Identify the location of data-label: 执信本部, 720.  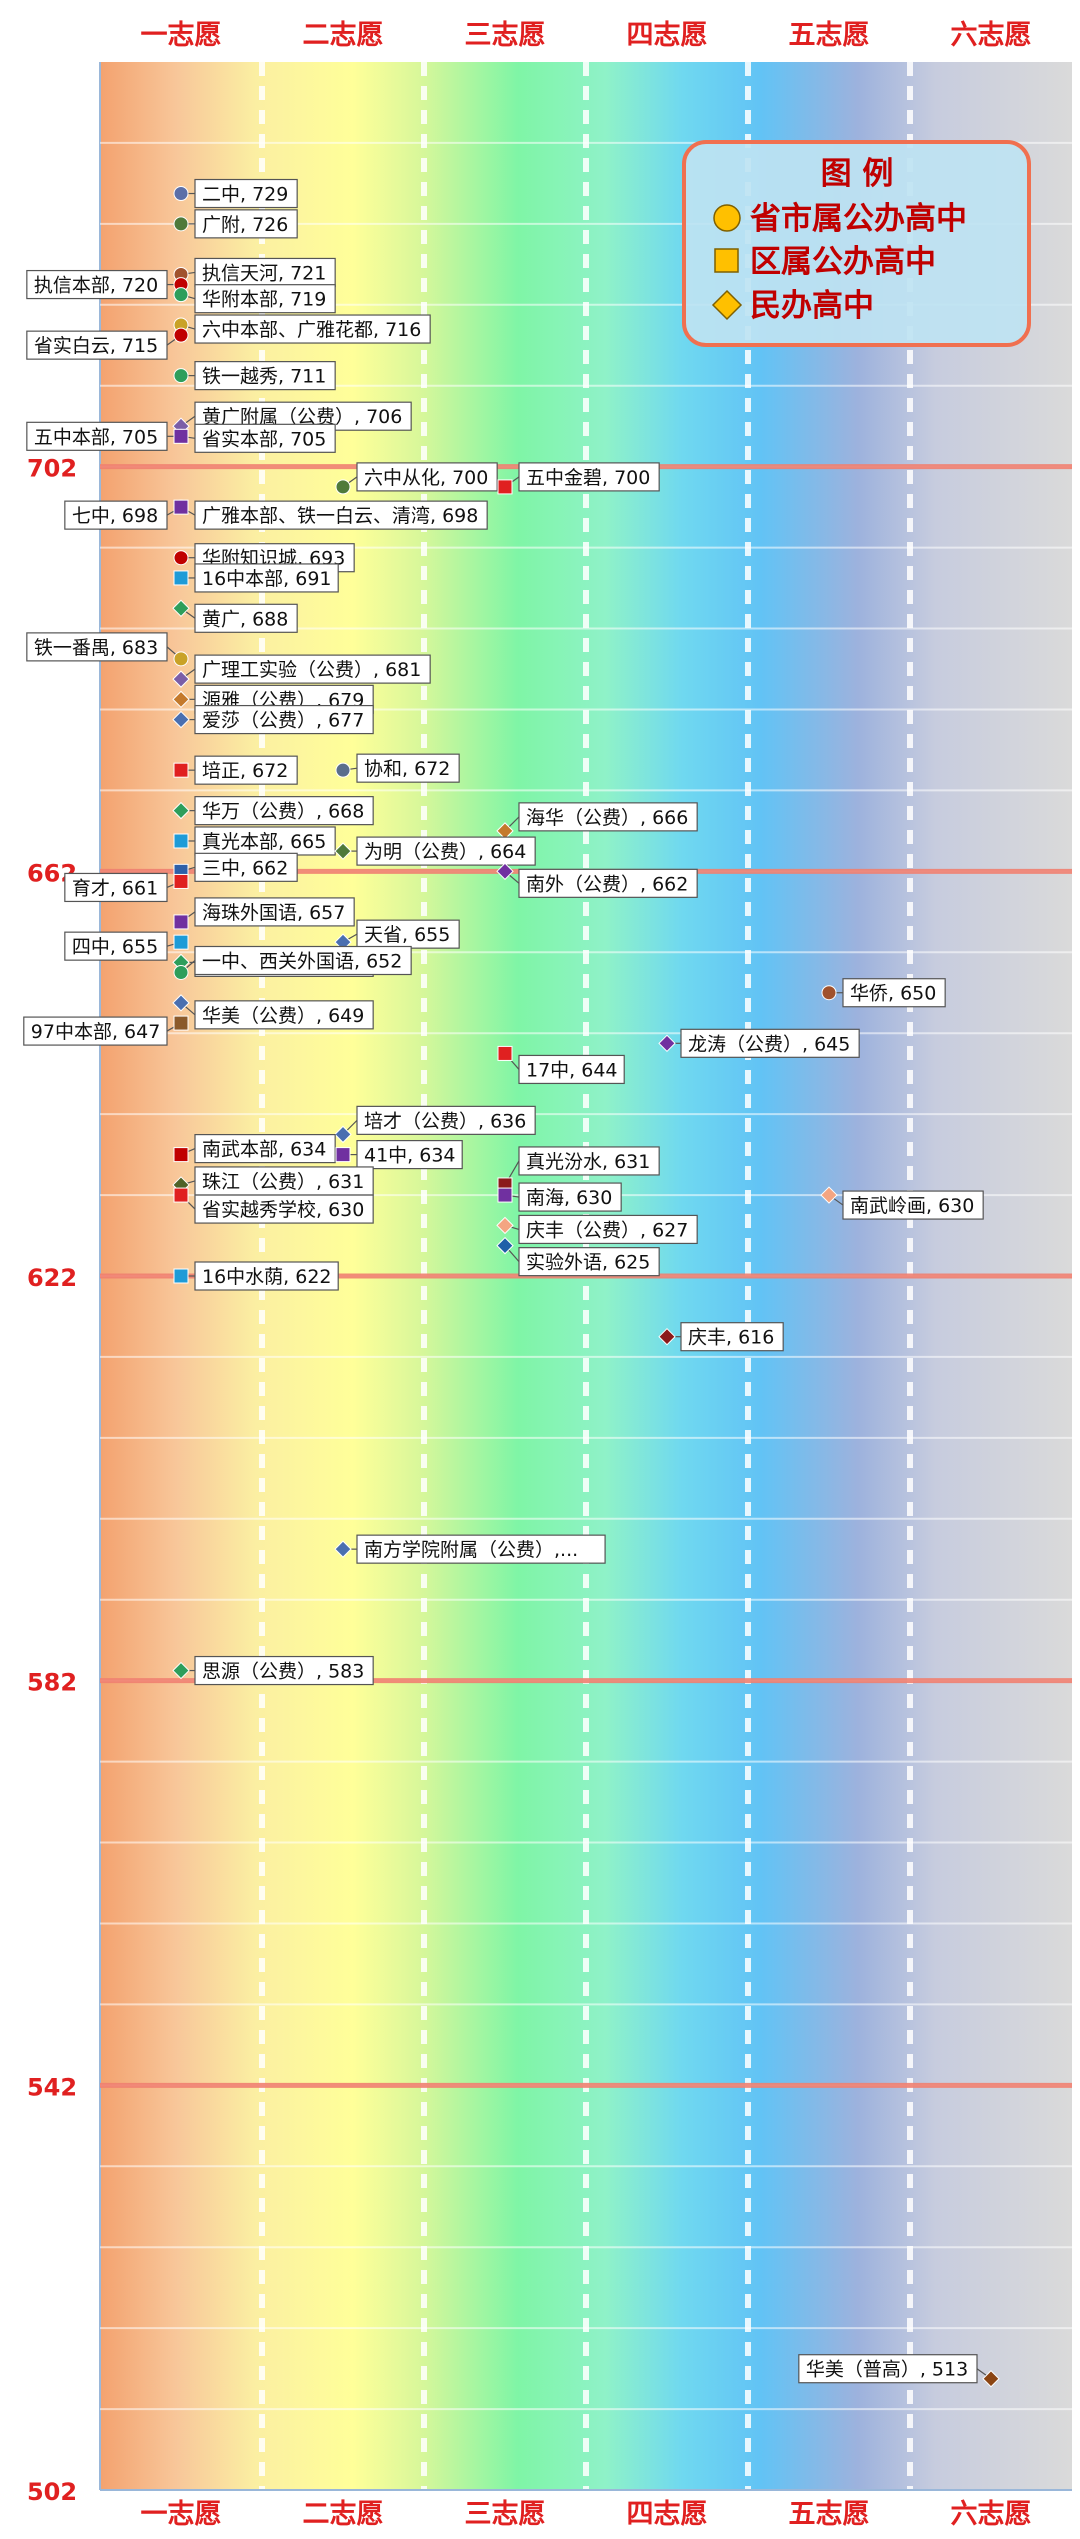
(96, 286).